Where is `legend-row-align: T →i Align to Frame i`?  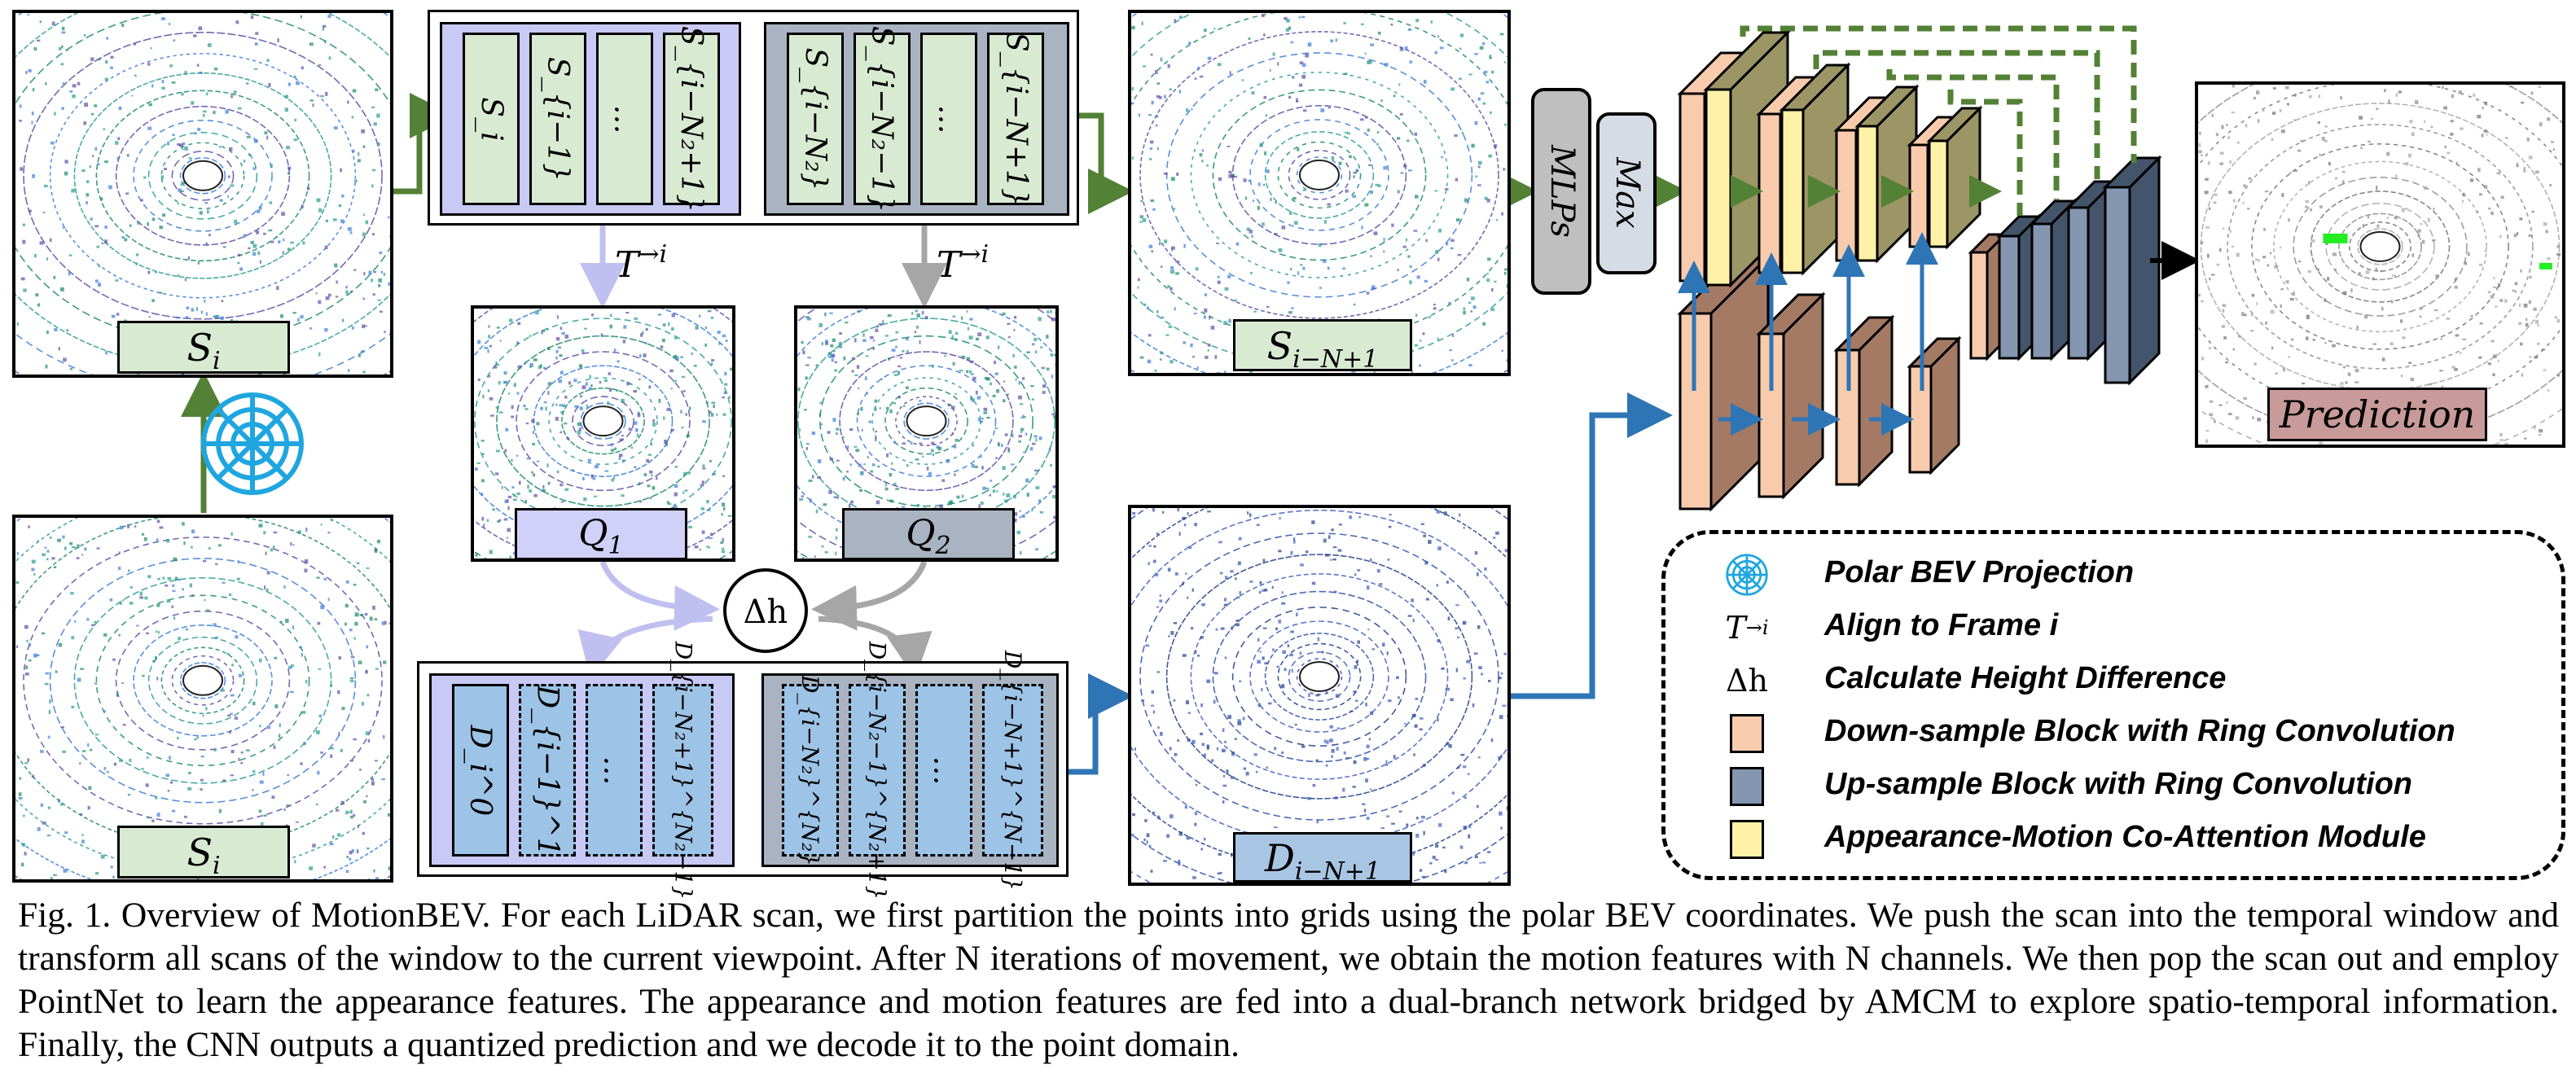 legend-row-align: T →i Align to Frame i is located at coordinates (2113, 628).